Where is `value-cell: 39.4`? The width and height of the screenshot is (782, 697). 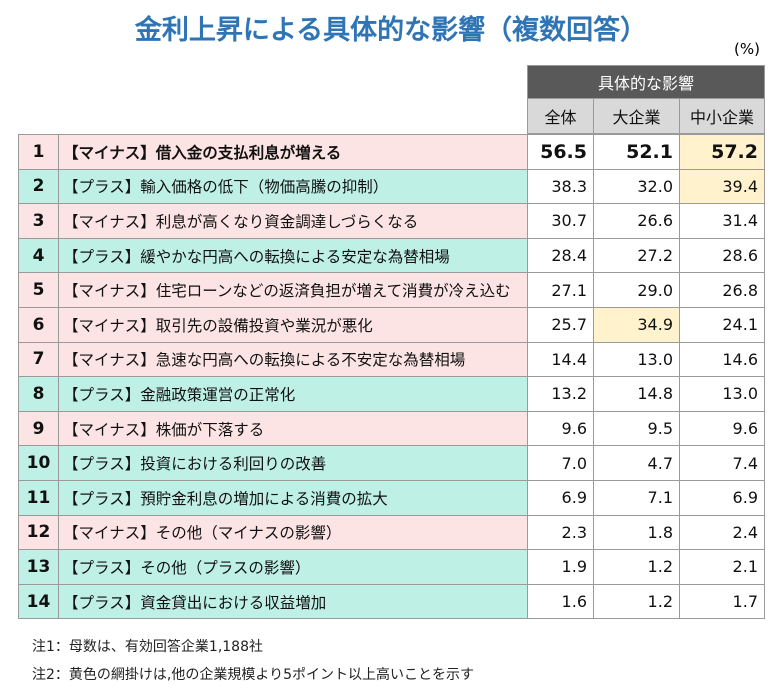
value-cell: 39.4 is located at coordinates (722, 186).